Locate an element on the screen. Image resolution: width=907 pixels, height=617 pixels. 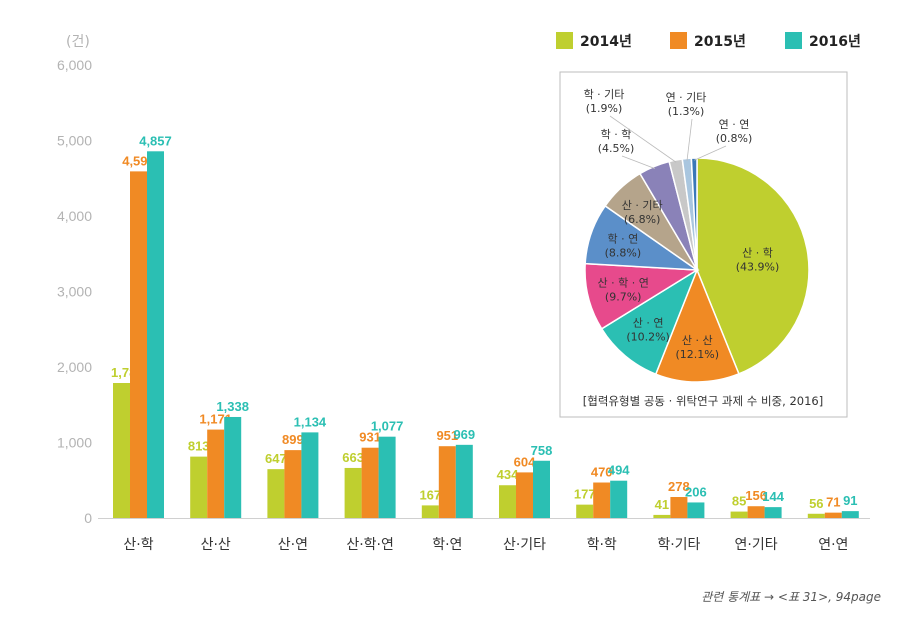
pie-slice-percent: (43.9%) is located at coordinates (758, 266).